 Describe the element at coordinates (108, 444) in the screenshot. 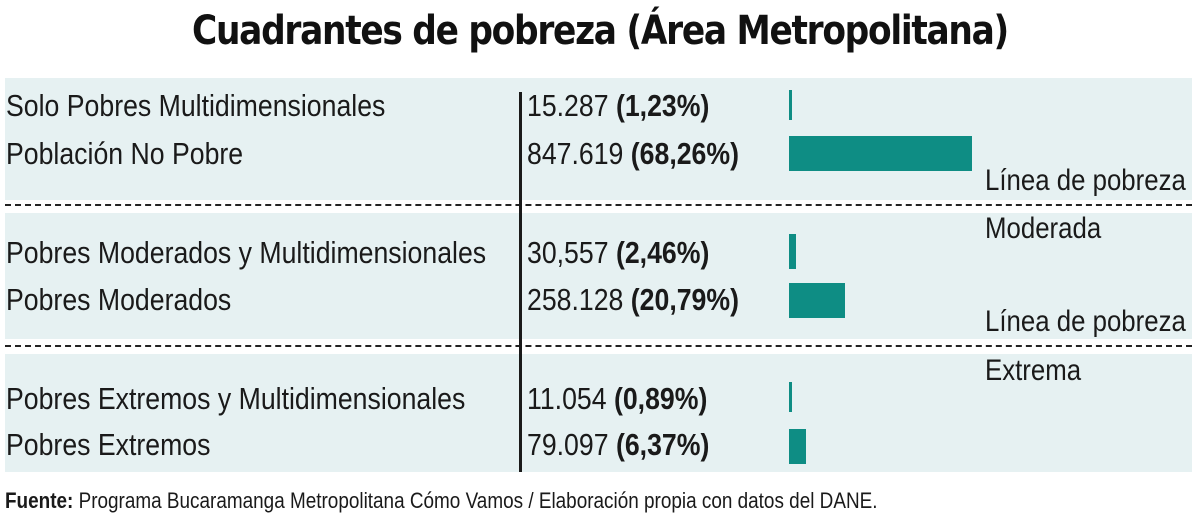

I see `row-label: Pobres Extremos` at that location.